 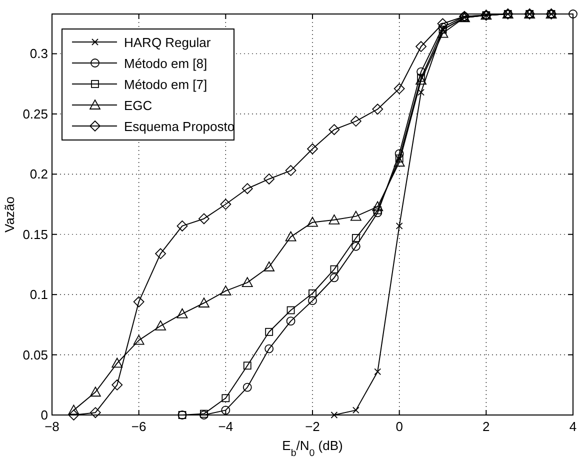 What do you see at coordinates (39, 54) in the screenshot?
I see `y-tick-label: 0.3` at bounding box center [39, 54].